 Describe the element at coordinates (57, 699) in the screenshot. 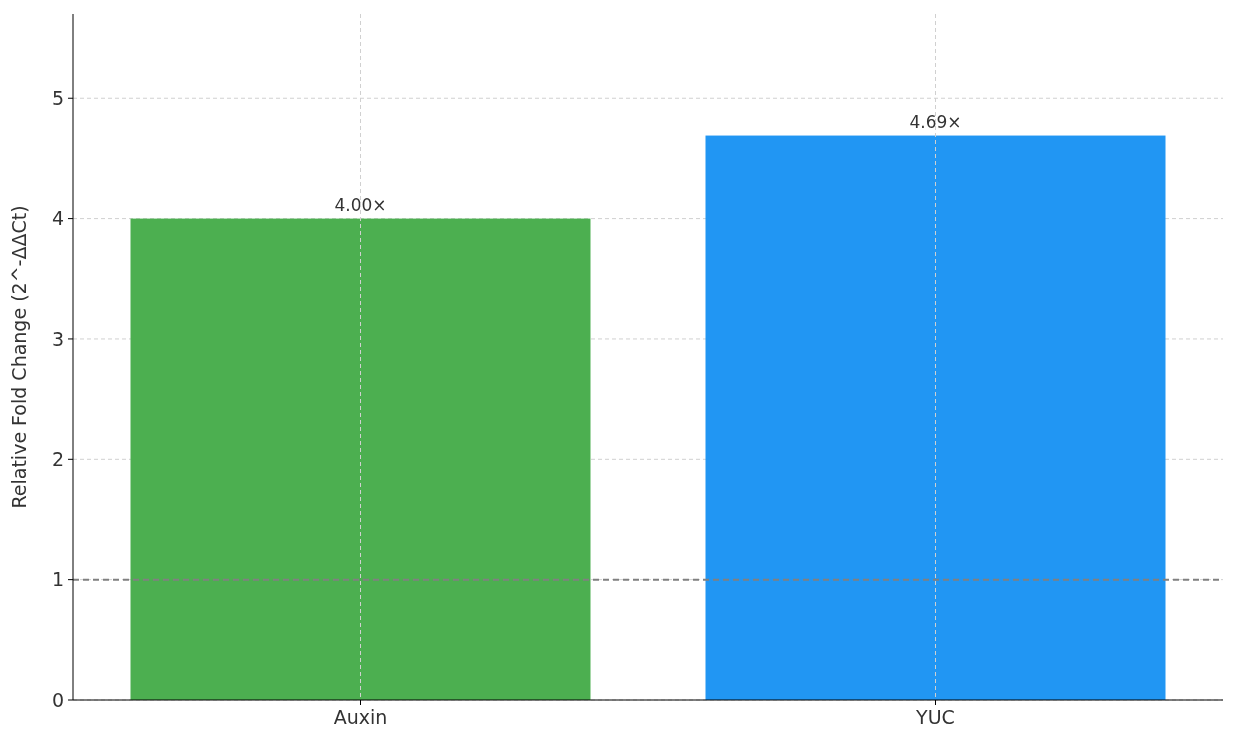

I see `y-tick-label: 0` at that location.